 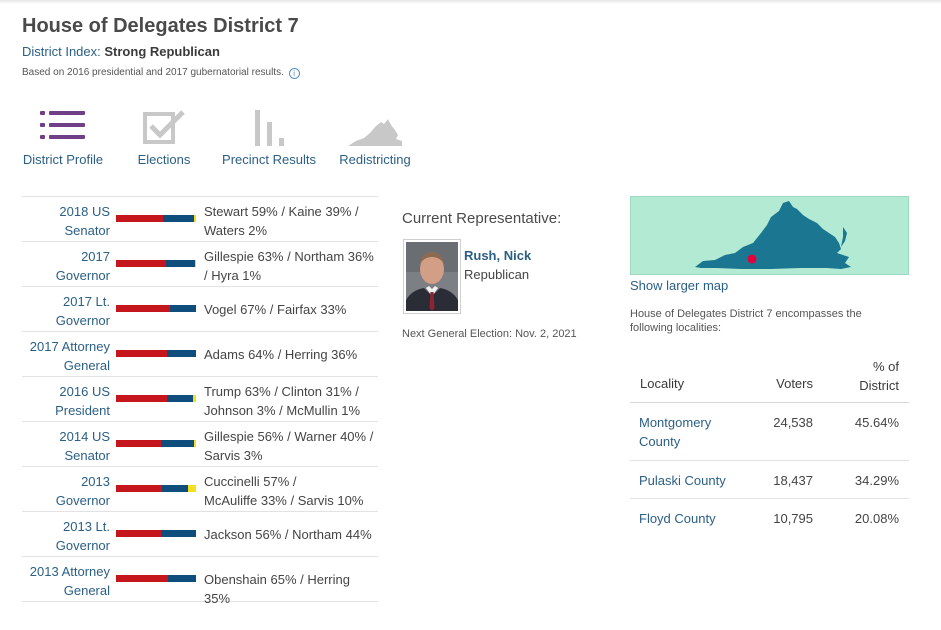 I want to click on district-index-value: Strong Republican, so click(x=162, y=51).